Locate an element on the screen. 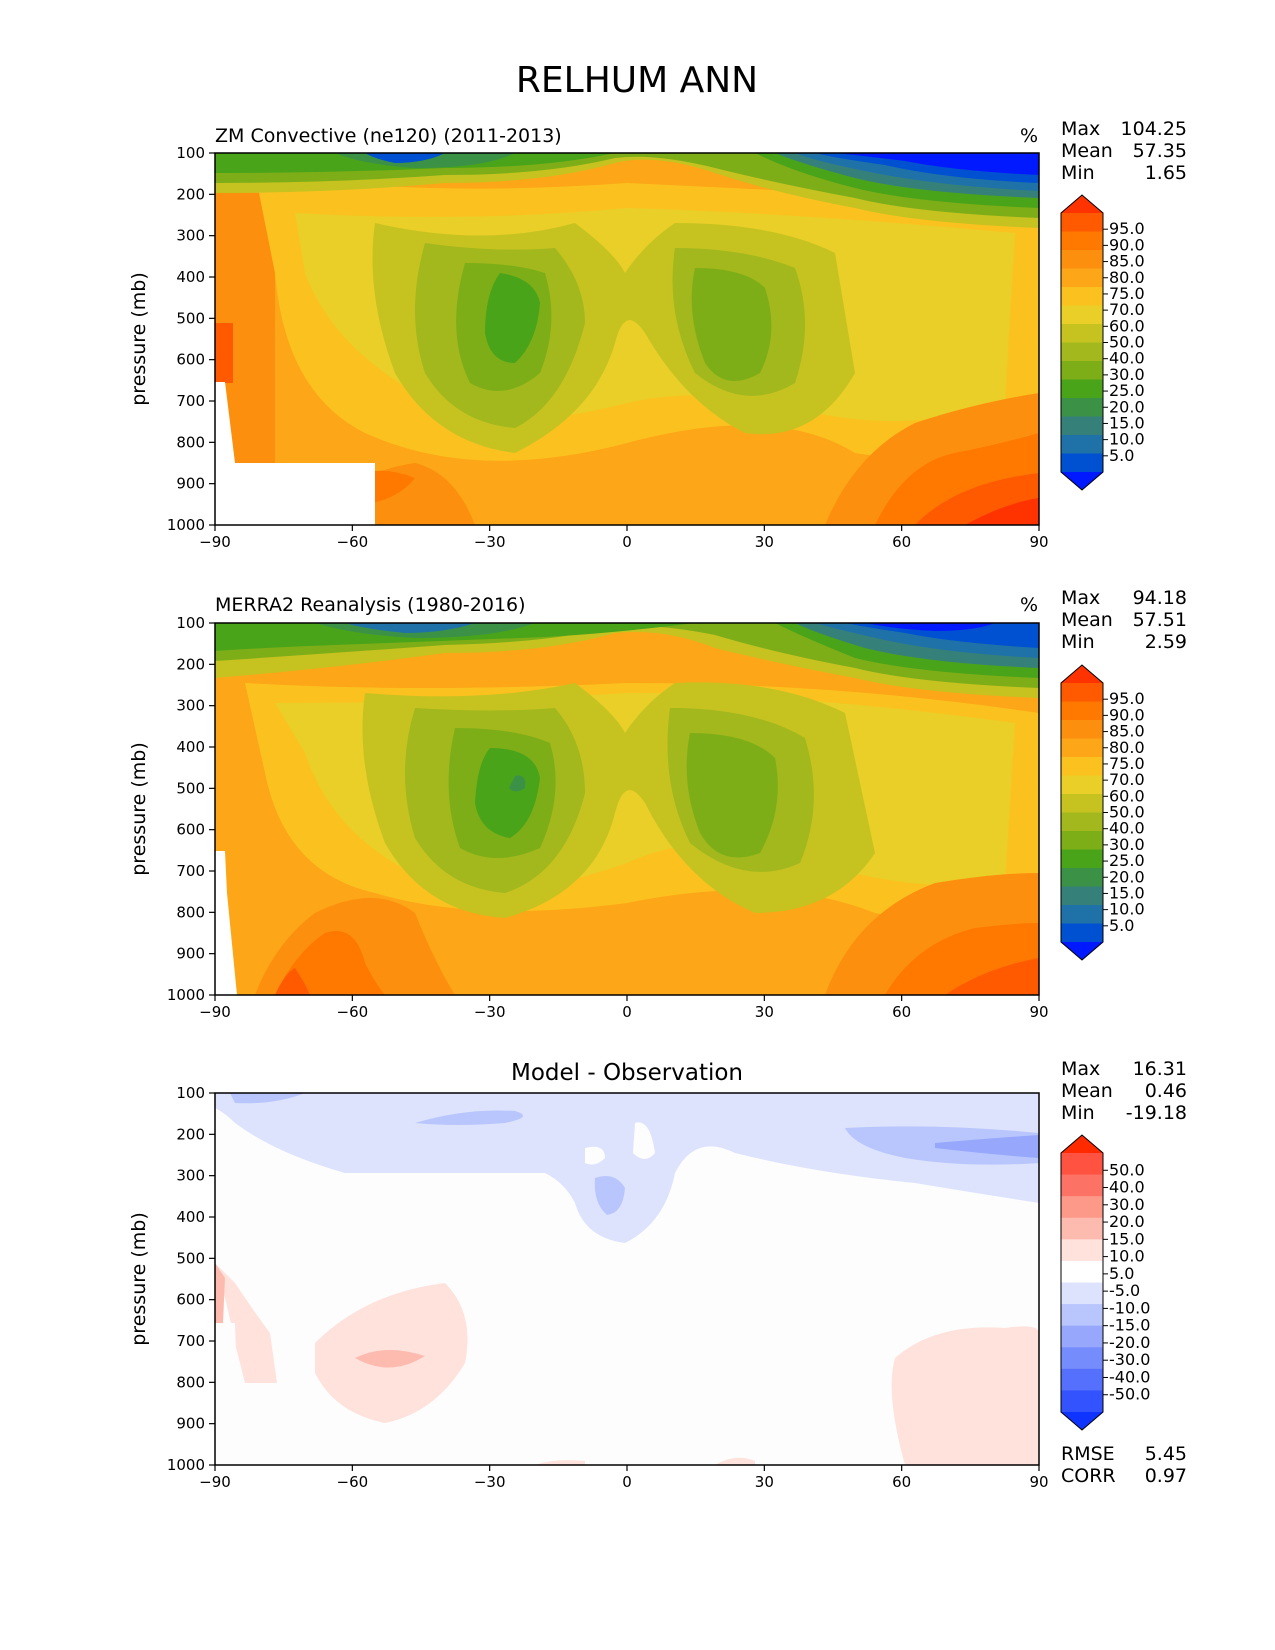  colorbar-label: 30.0 is located at coordinates (1127, 844).